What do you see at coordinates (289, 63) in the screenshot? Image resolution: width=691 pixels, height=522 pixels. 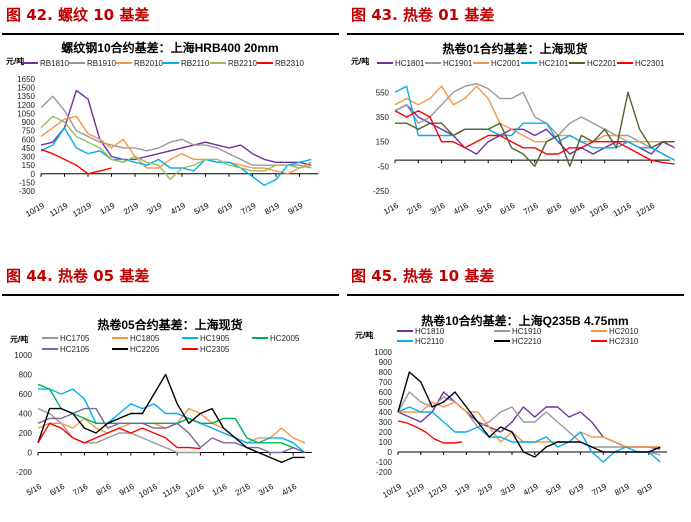 I see `legend-label: RB2310` at bounding box center [289, 63].